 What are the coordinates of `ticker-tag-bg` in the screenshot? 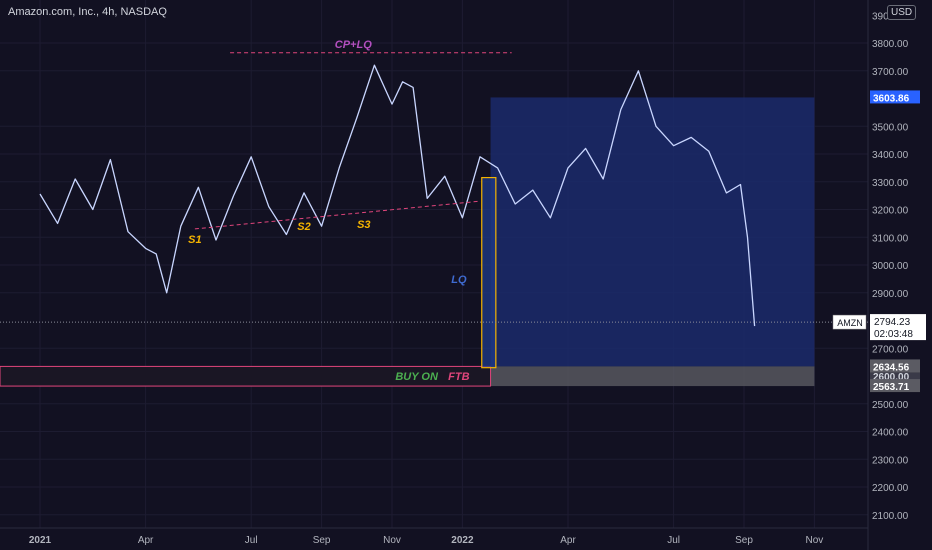 It's located at (849, 322).